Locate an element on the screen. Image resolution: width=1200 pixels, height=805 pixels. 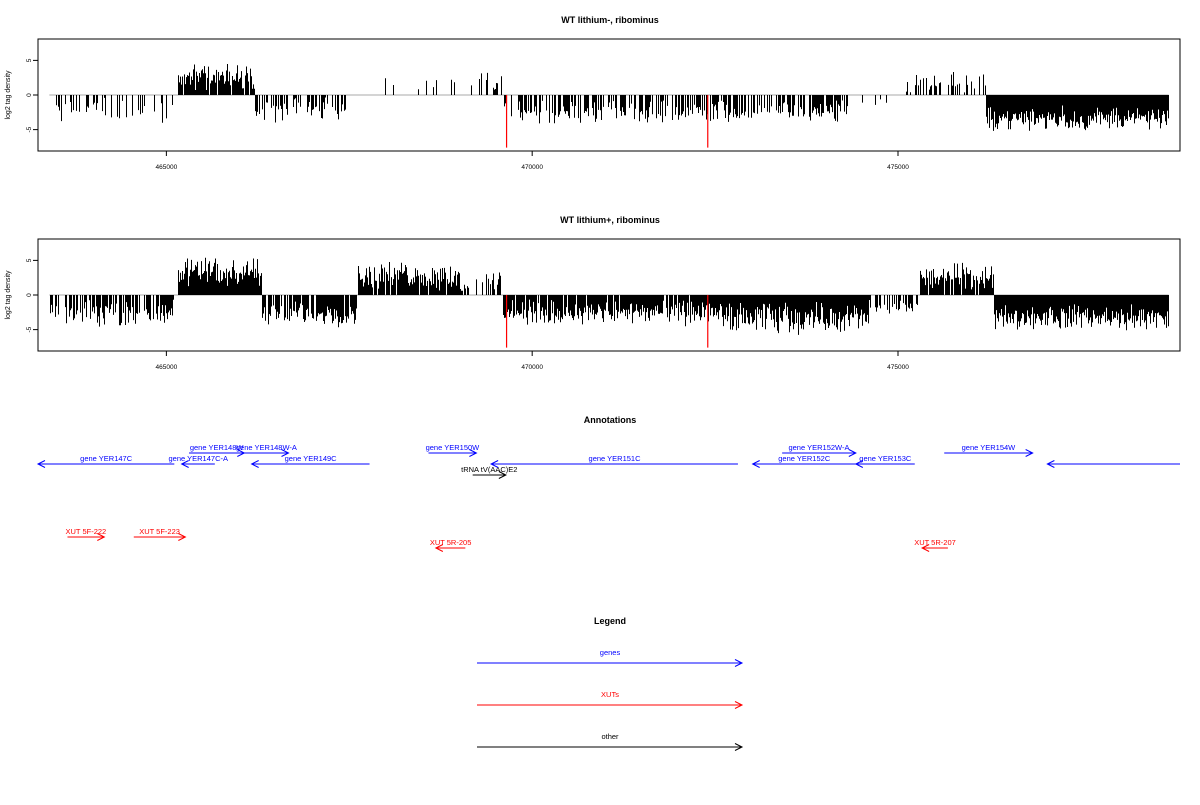
annotation-feature: gene YER153C is located at coordinates (884, 461).